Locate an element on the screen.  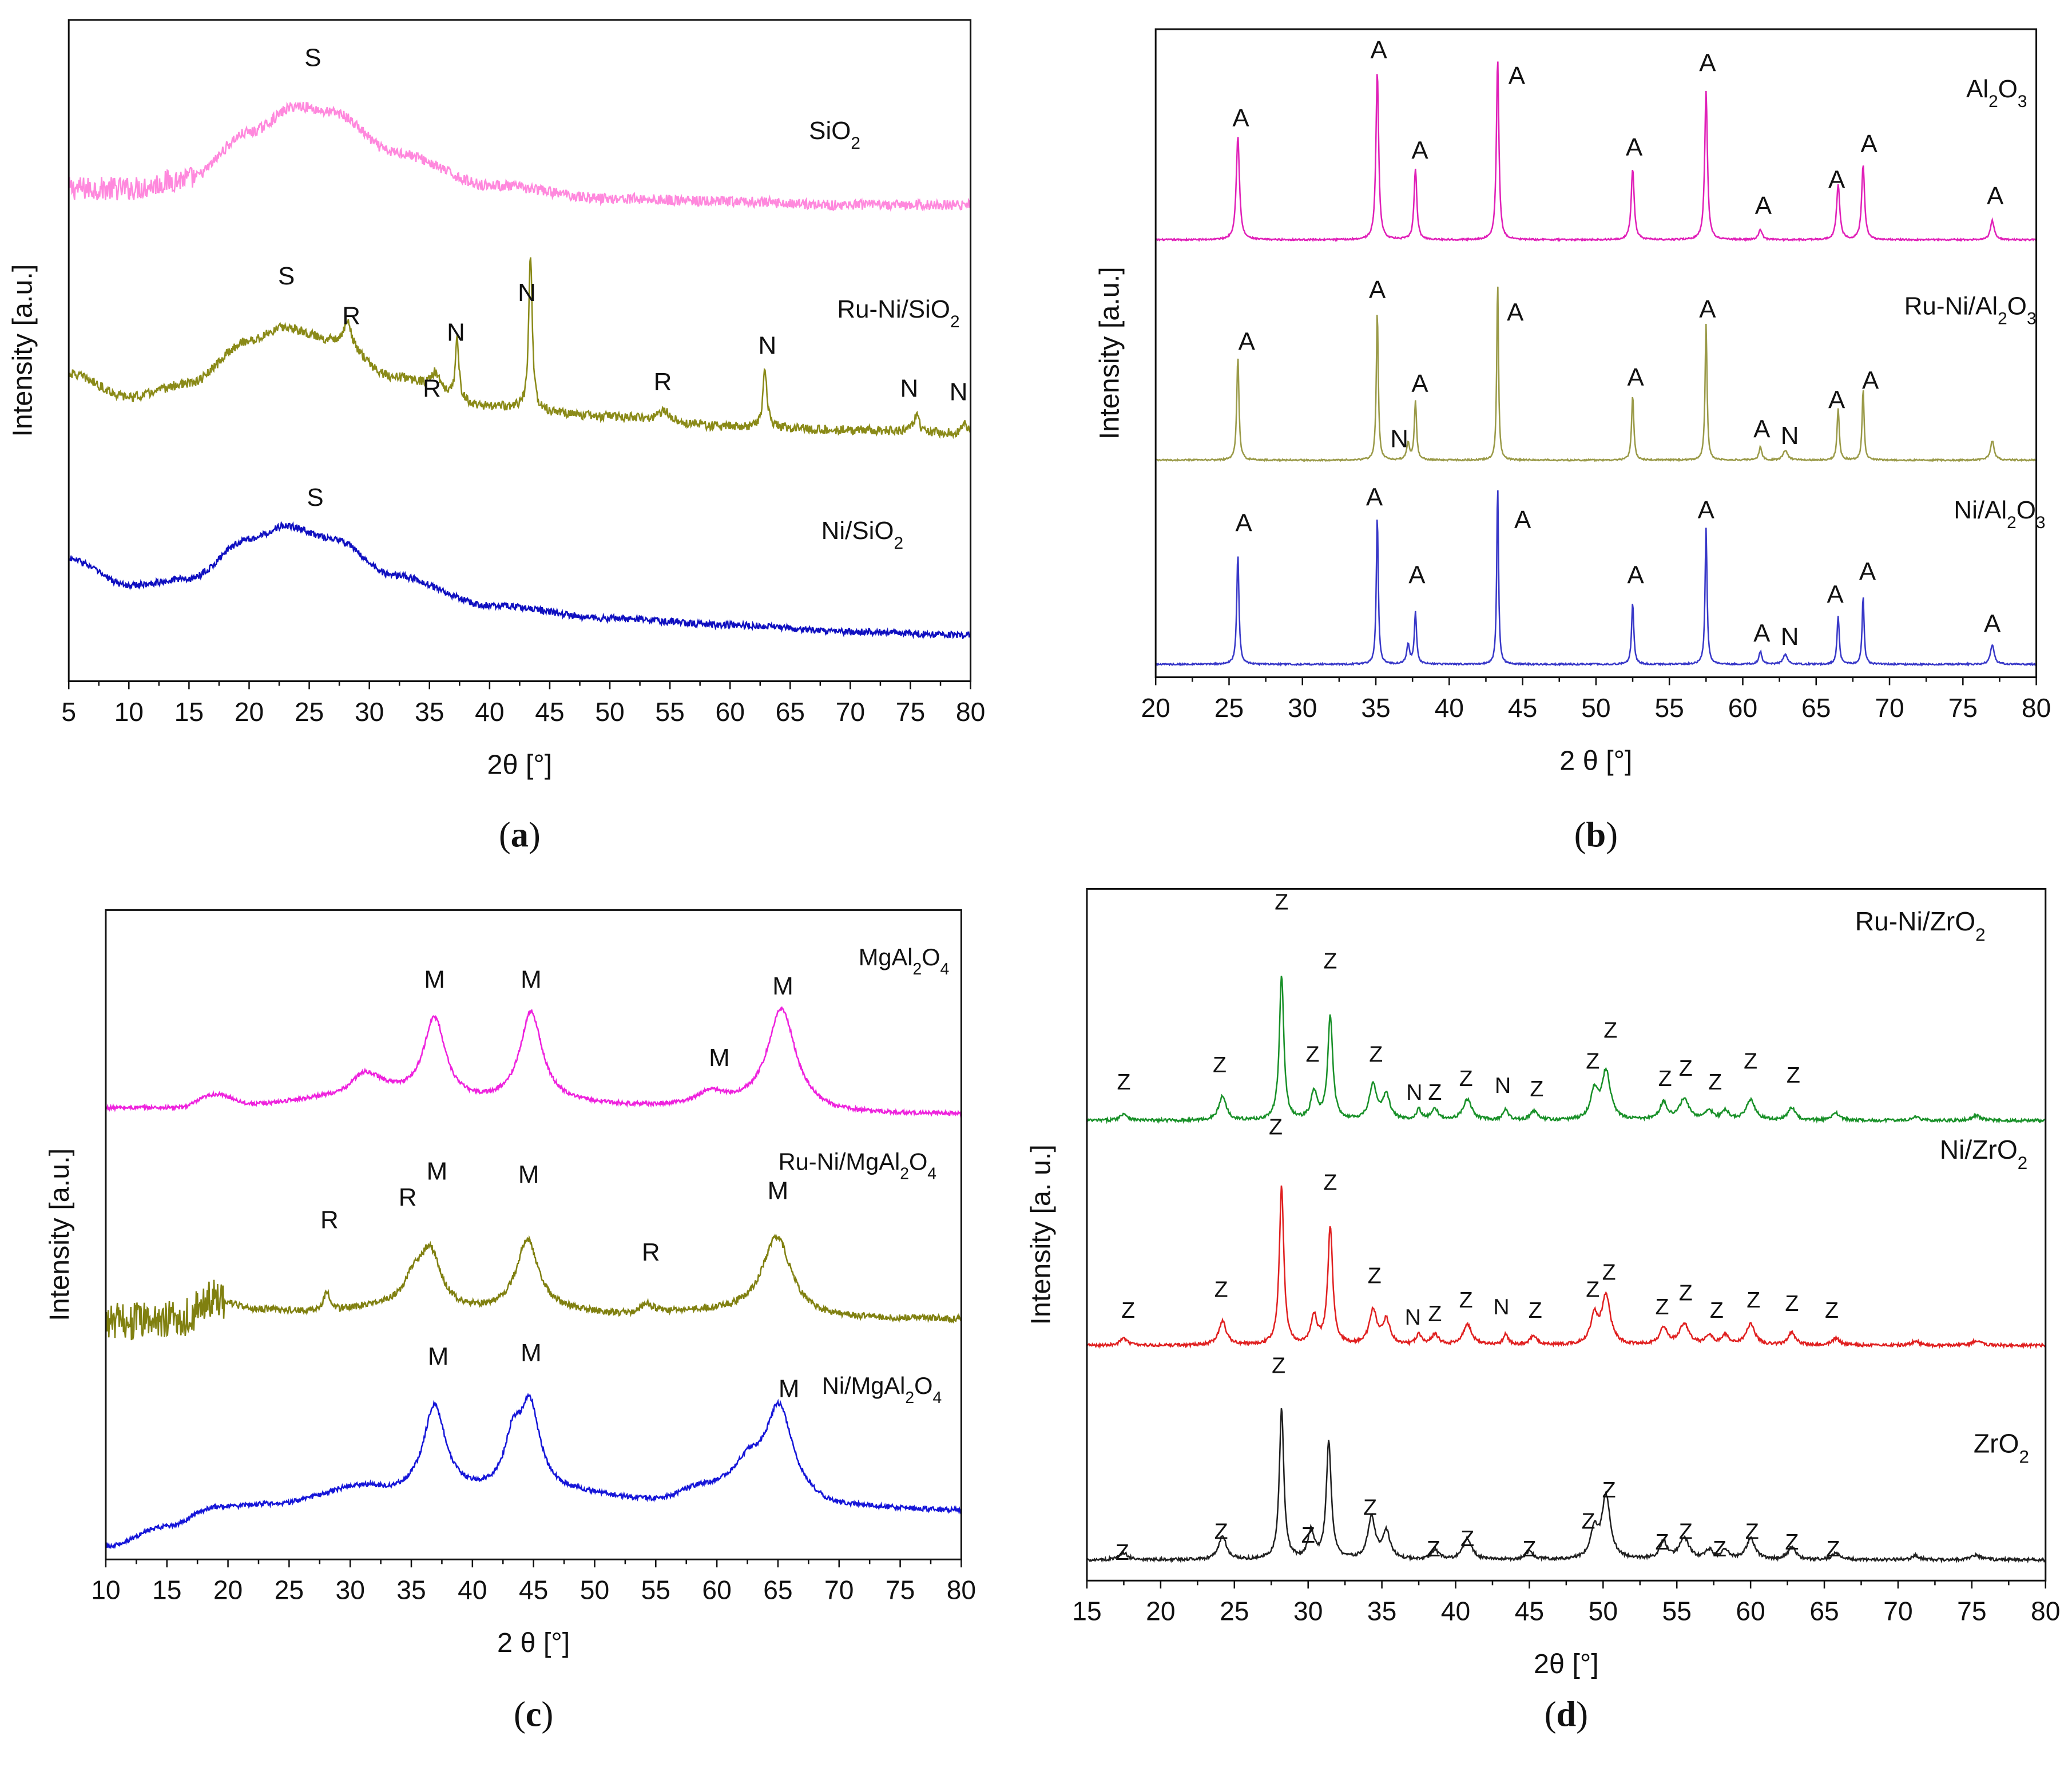
series-label: Ni/MgAl2O4 is located at coordinates (882, 1389).